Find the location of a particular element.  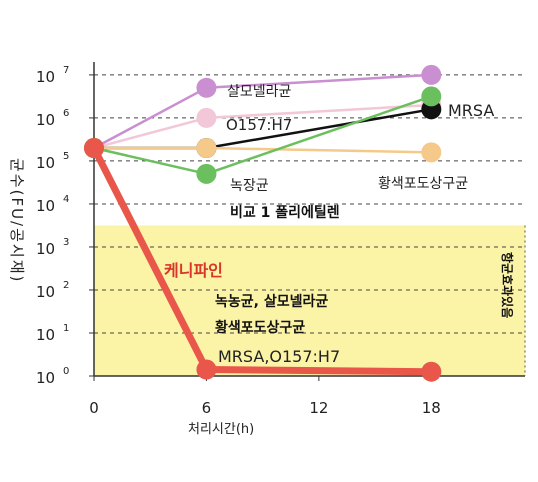

label-staph: 황색포도상구균 is located at coordinates (423, 184).